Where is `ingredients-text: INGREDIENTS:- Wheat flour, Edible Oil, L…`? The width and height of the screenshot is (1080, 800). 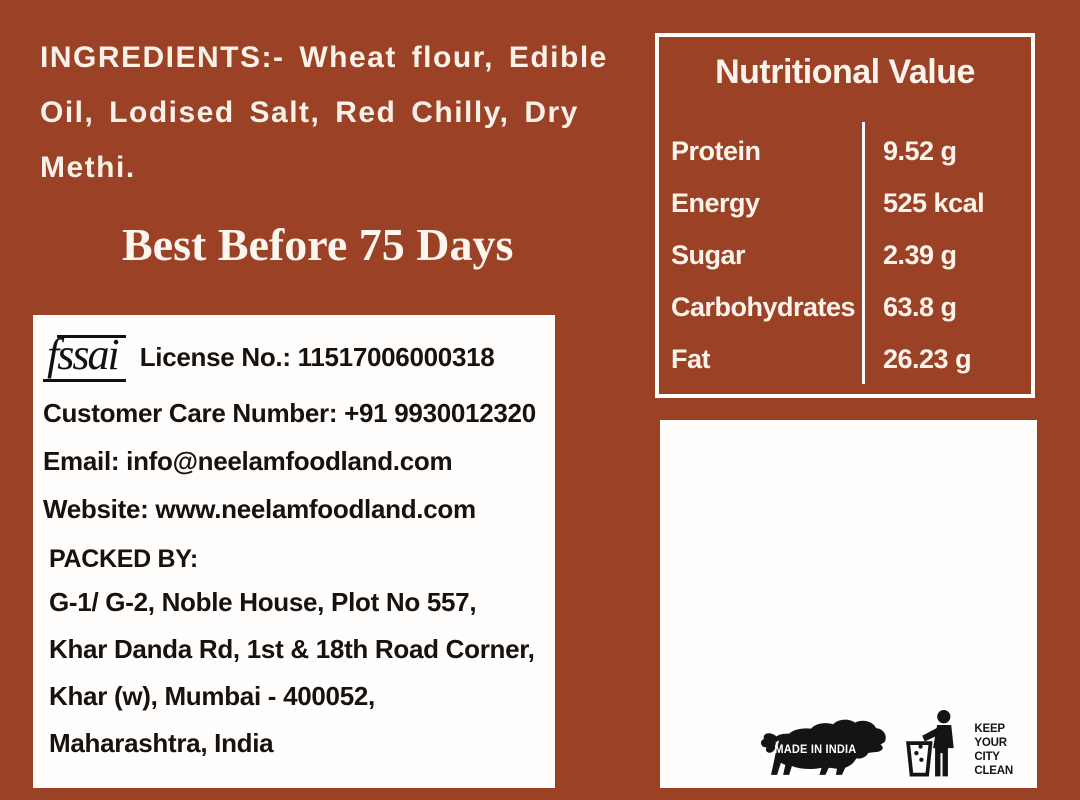 ingredients-text: INGREDIENTS:- Wheat flour, Edible Oil, L… is located at coordinates (350, 112).